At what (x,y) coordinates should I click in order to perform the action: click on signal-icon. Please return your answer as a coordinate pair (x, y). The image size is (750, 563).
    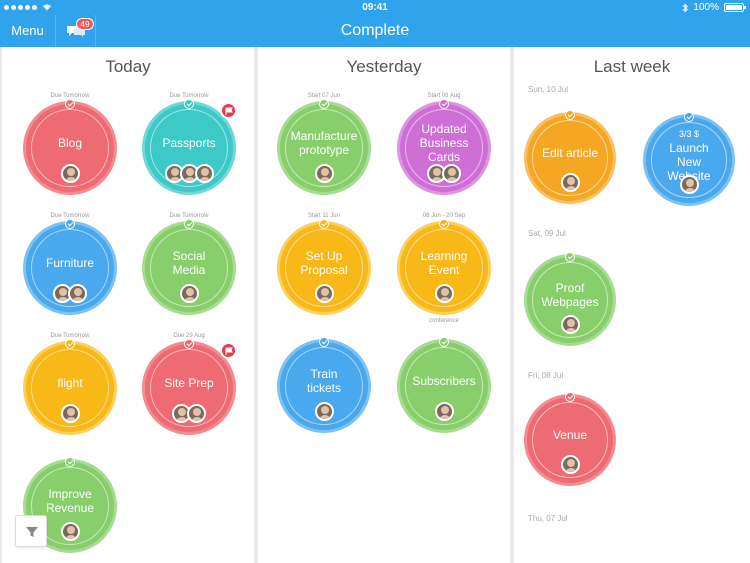
    Looking at the image, I should click on (28, 7).